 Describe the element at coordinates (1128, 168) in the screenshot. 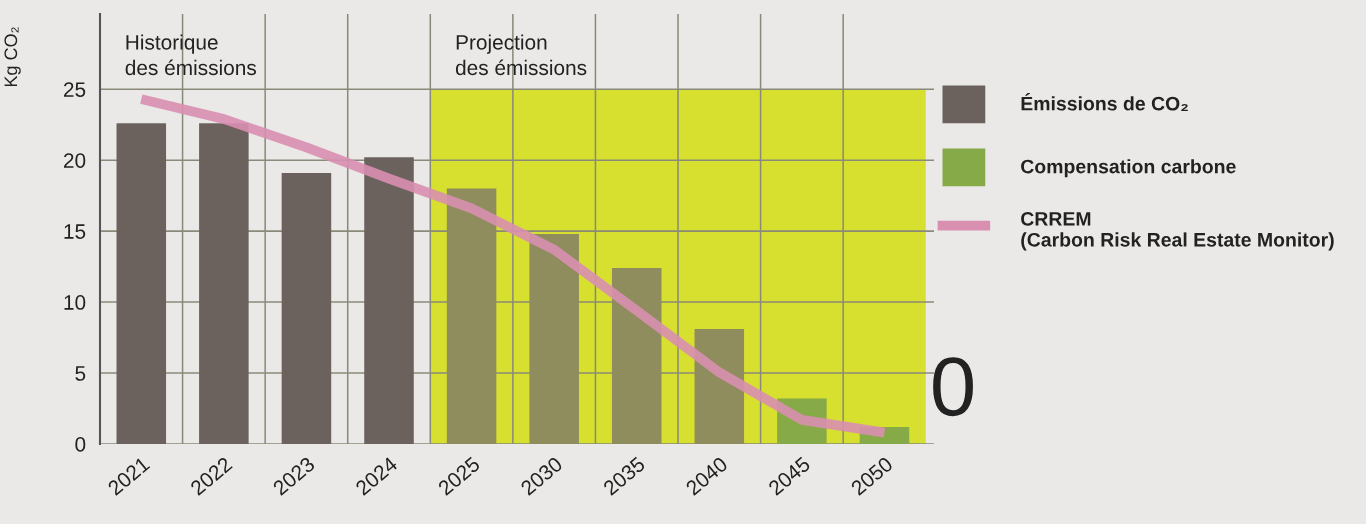

I see `legend-label: Compensation carbone` at that location.